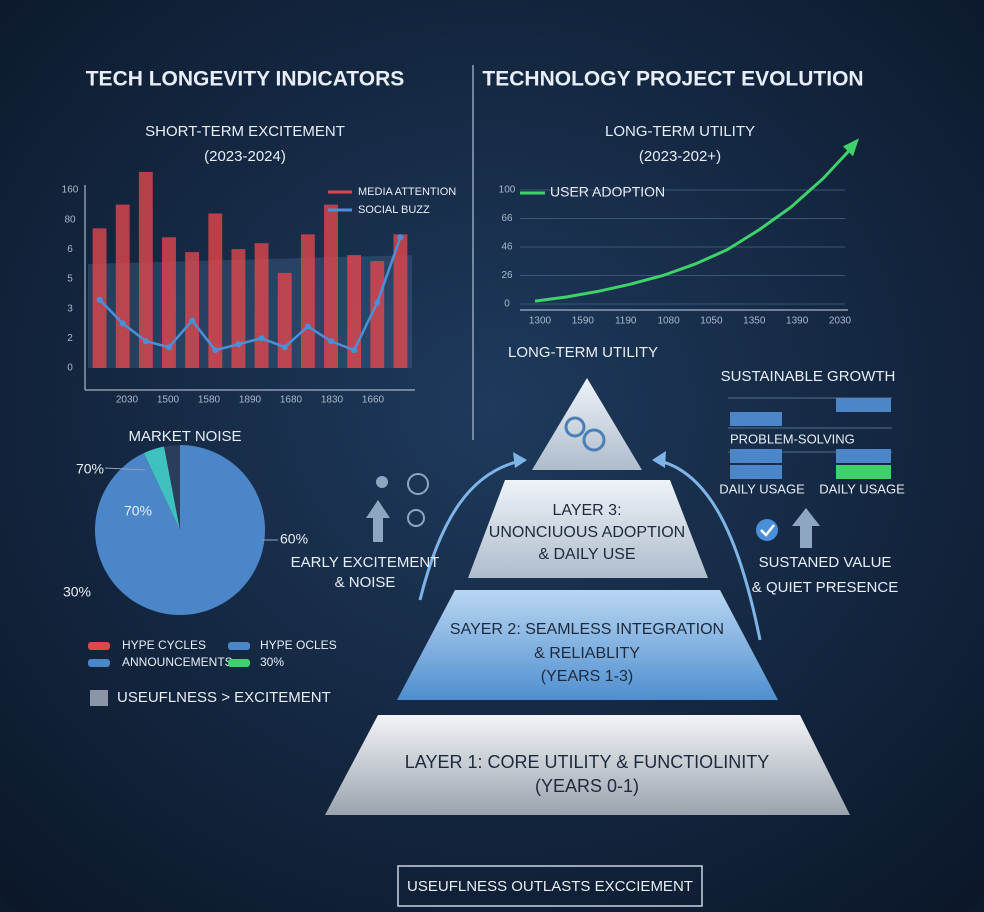  I want to click on layer-text: UNONCIUOUS ADOPTION, so click(587, 532).